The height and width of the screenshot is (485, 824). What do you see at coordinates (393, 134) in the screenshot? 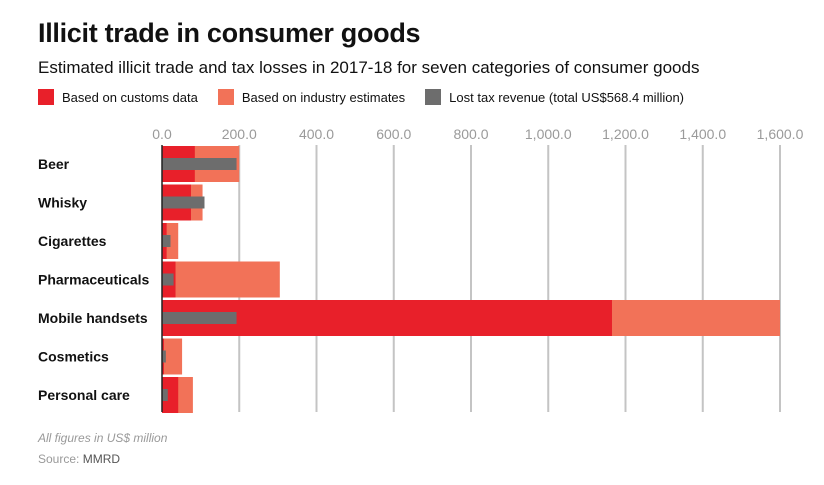
I see `x-tick-label: 600.0` at bounding box center [393, 134].